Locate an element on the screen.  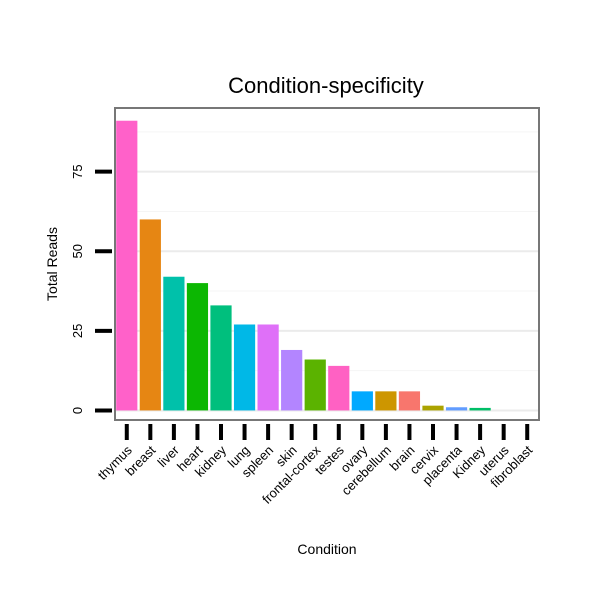
bar-brain is located at coordinates (409, 401).